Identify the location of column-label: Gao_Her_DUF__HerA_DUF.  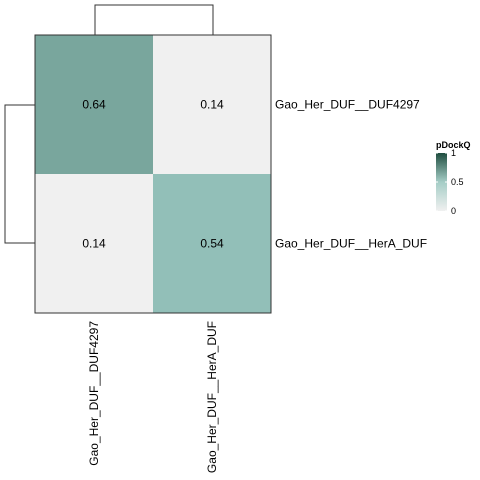
(212, 397).